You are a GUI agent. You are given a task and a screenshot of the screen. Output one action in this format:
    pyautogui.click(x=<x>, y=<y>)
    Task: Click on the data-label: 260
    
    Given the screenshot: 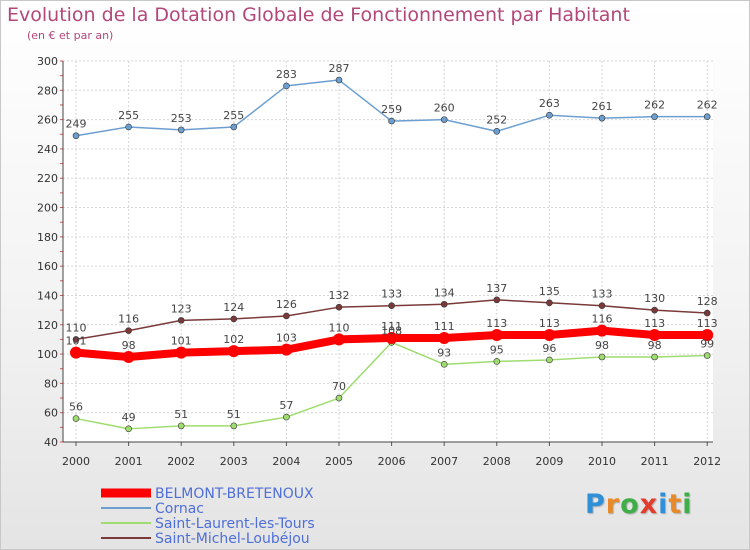 What is the action you would take?
    pyautogui.click(x=444, y=108)
    